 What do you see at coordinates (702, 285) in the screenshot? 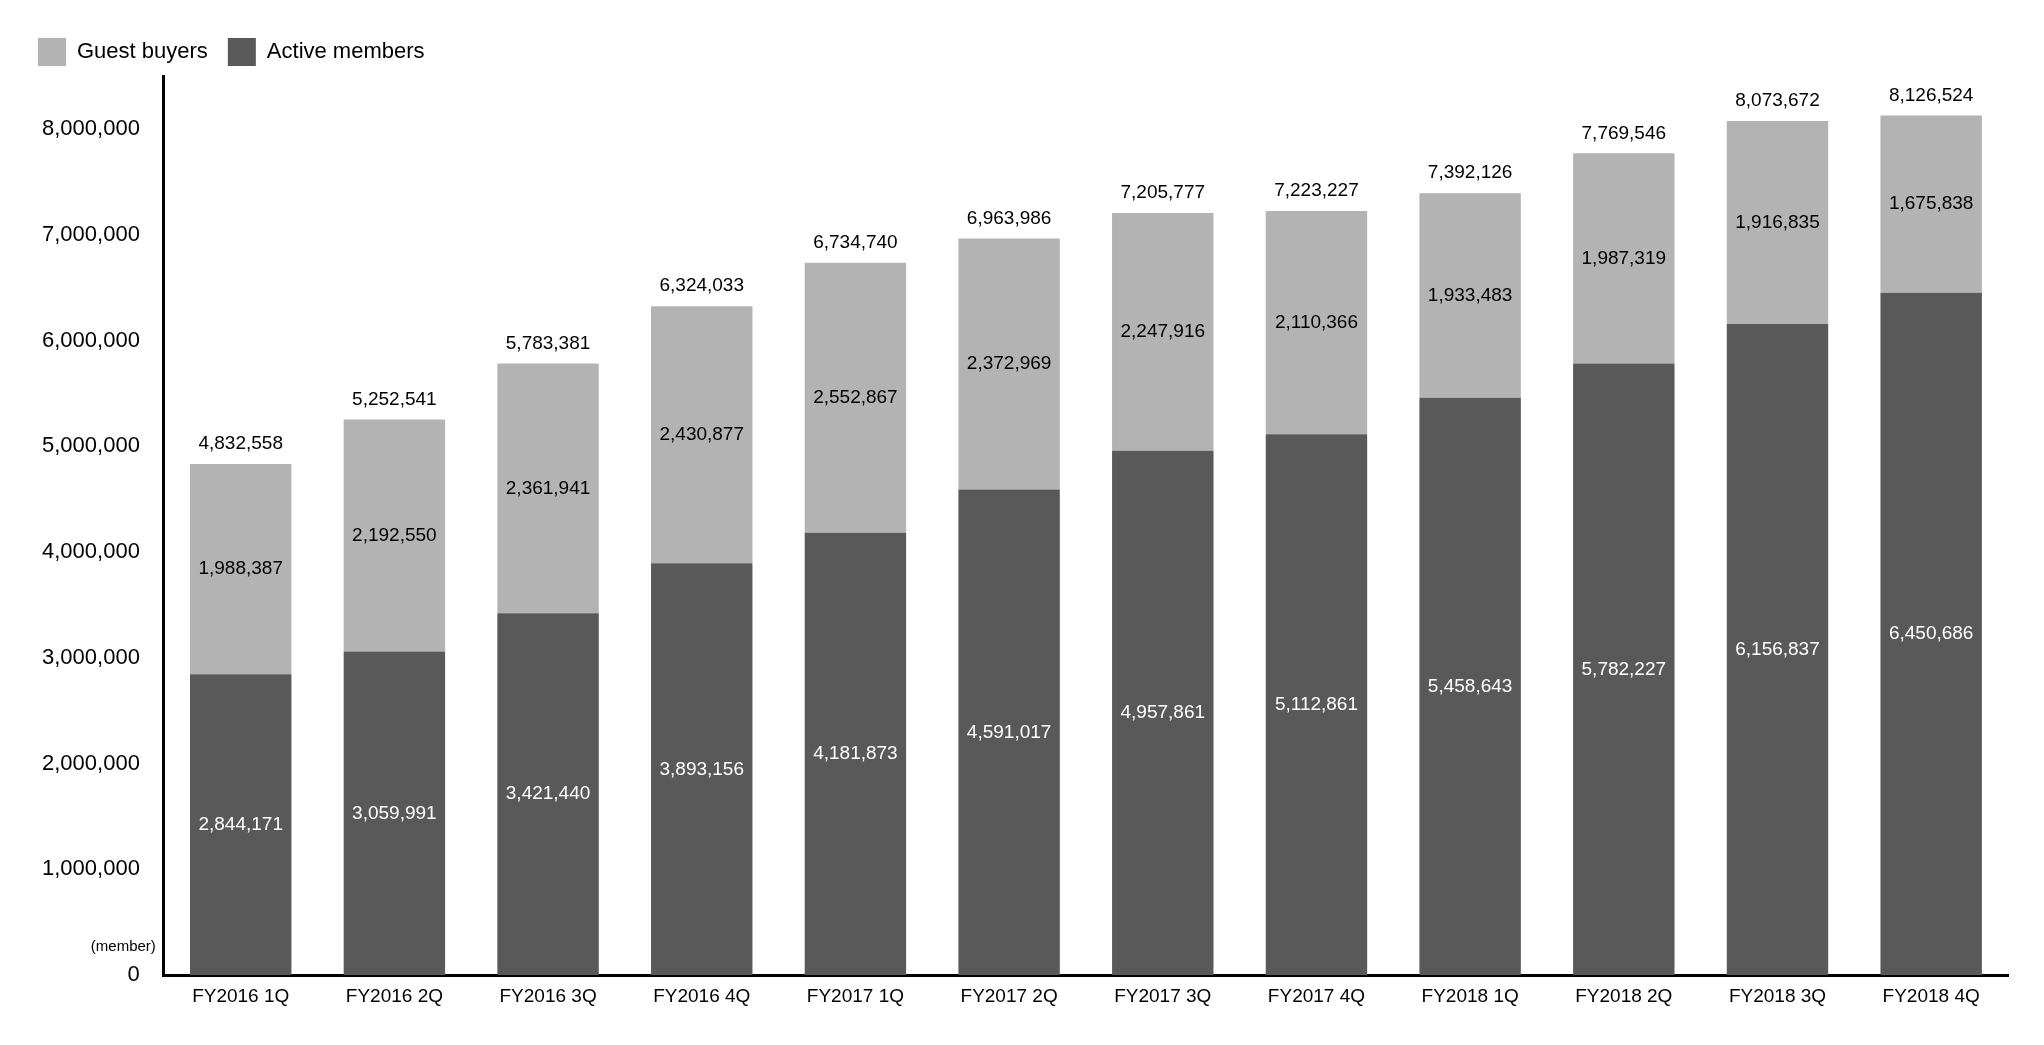
I see `total-label: 6,324,033` at bounding box center [702, 285].